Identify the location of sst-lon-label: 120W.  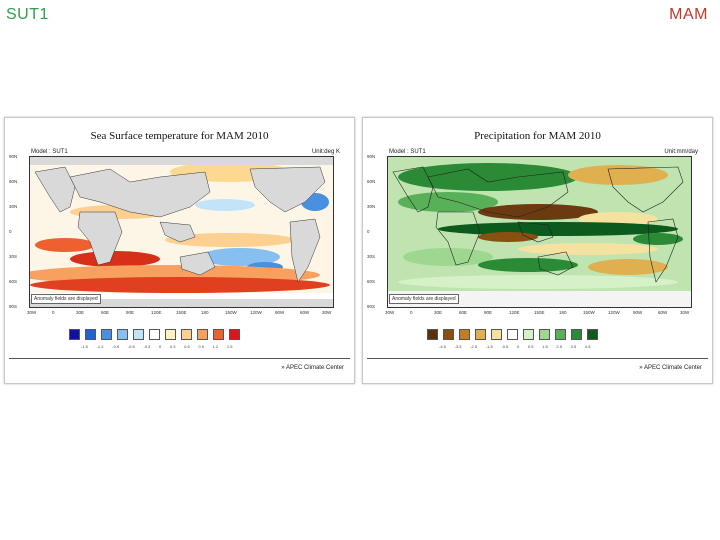
(256, 312).